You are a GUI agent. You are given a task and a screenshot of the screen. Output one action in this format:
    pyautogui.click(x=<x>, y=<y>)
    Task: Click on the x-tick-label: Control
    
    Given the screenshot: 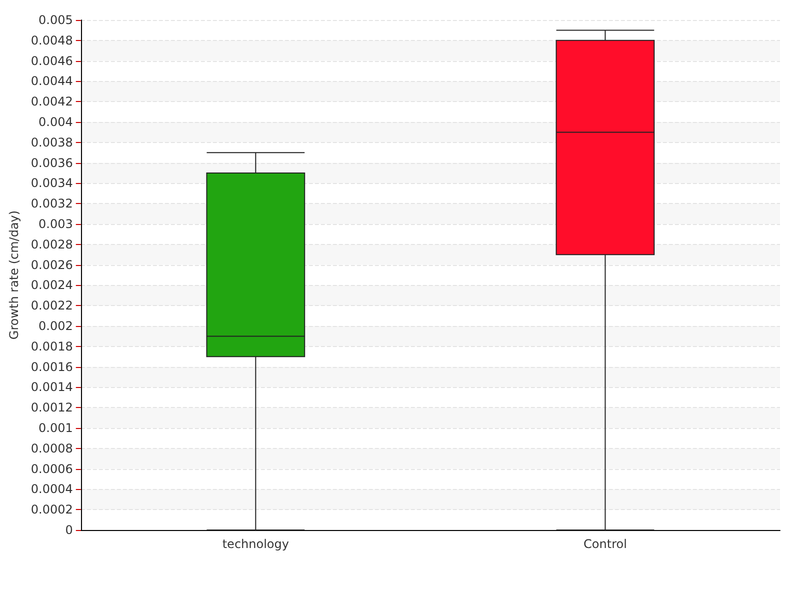 What is the action you would take?
    pyautogui.click(x=605, y=544)
    